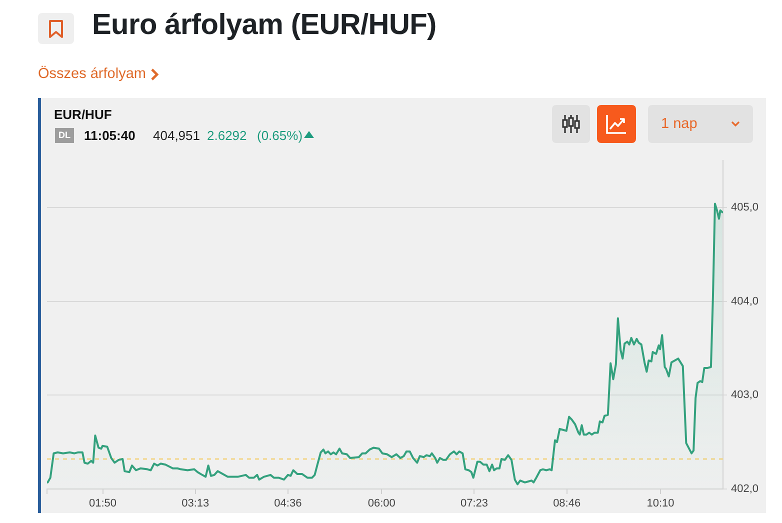  What do you see at coordinates (288, 504) in the screenshot?
I see `x-tick-label: 04:36` at bounding box center [288, 504].